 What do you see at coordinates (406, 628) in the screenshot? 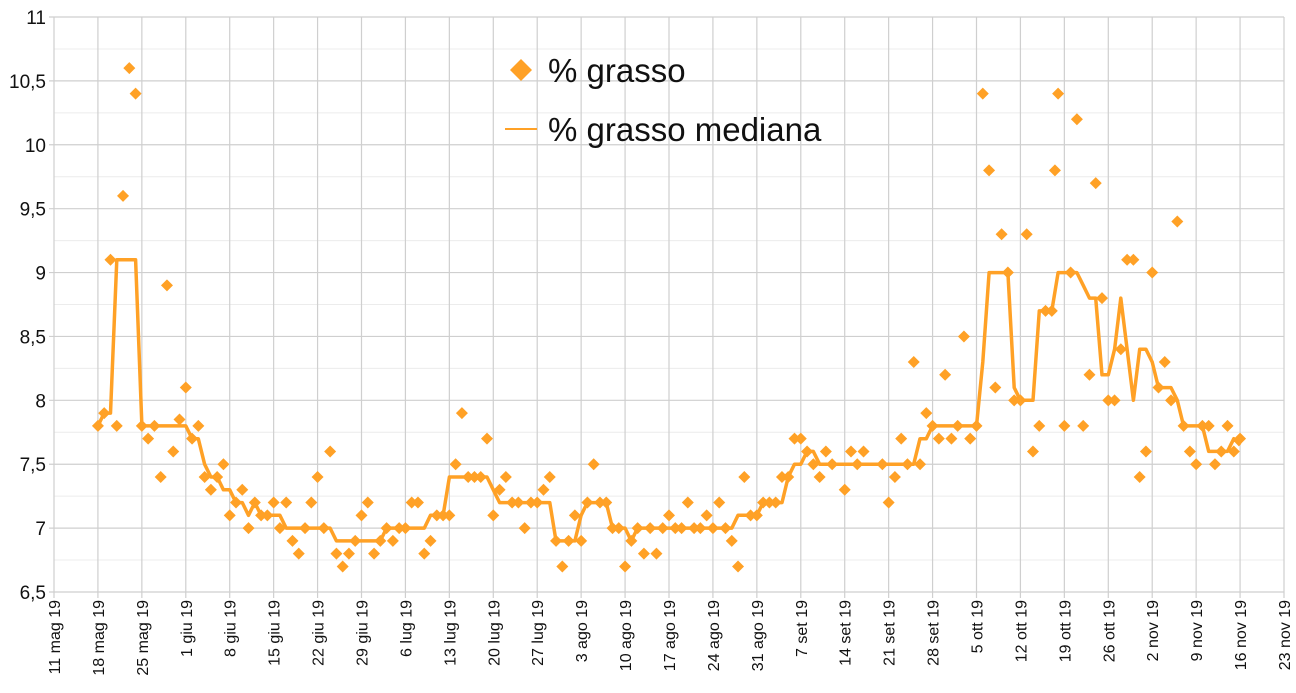
I see `x-tick-label: 6 lug 19` at bounding box center [406, 628].